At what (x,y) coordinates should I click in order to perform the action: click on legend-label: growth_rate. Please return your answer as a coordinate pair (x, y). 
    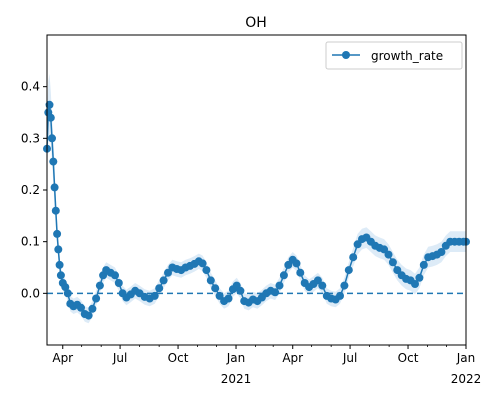
    Looking at the image, I should click on (407, 56).